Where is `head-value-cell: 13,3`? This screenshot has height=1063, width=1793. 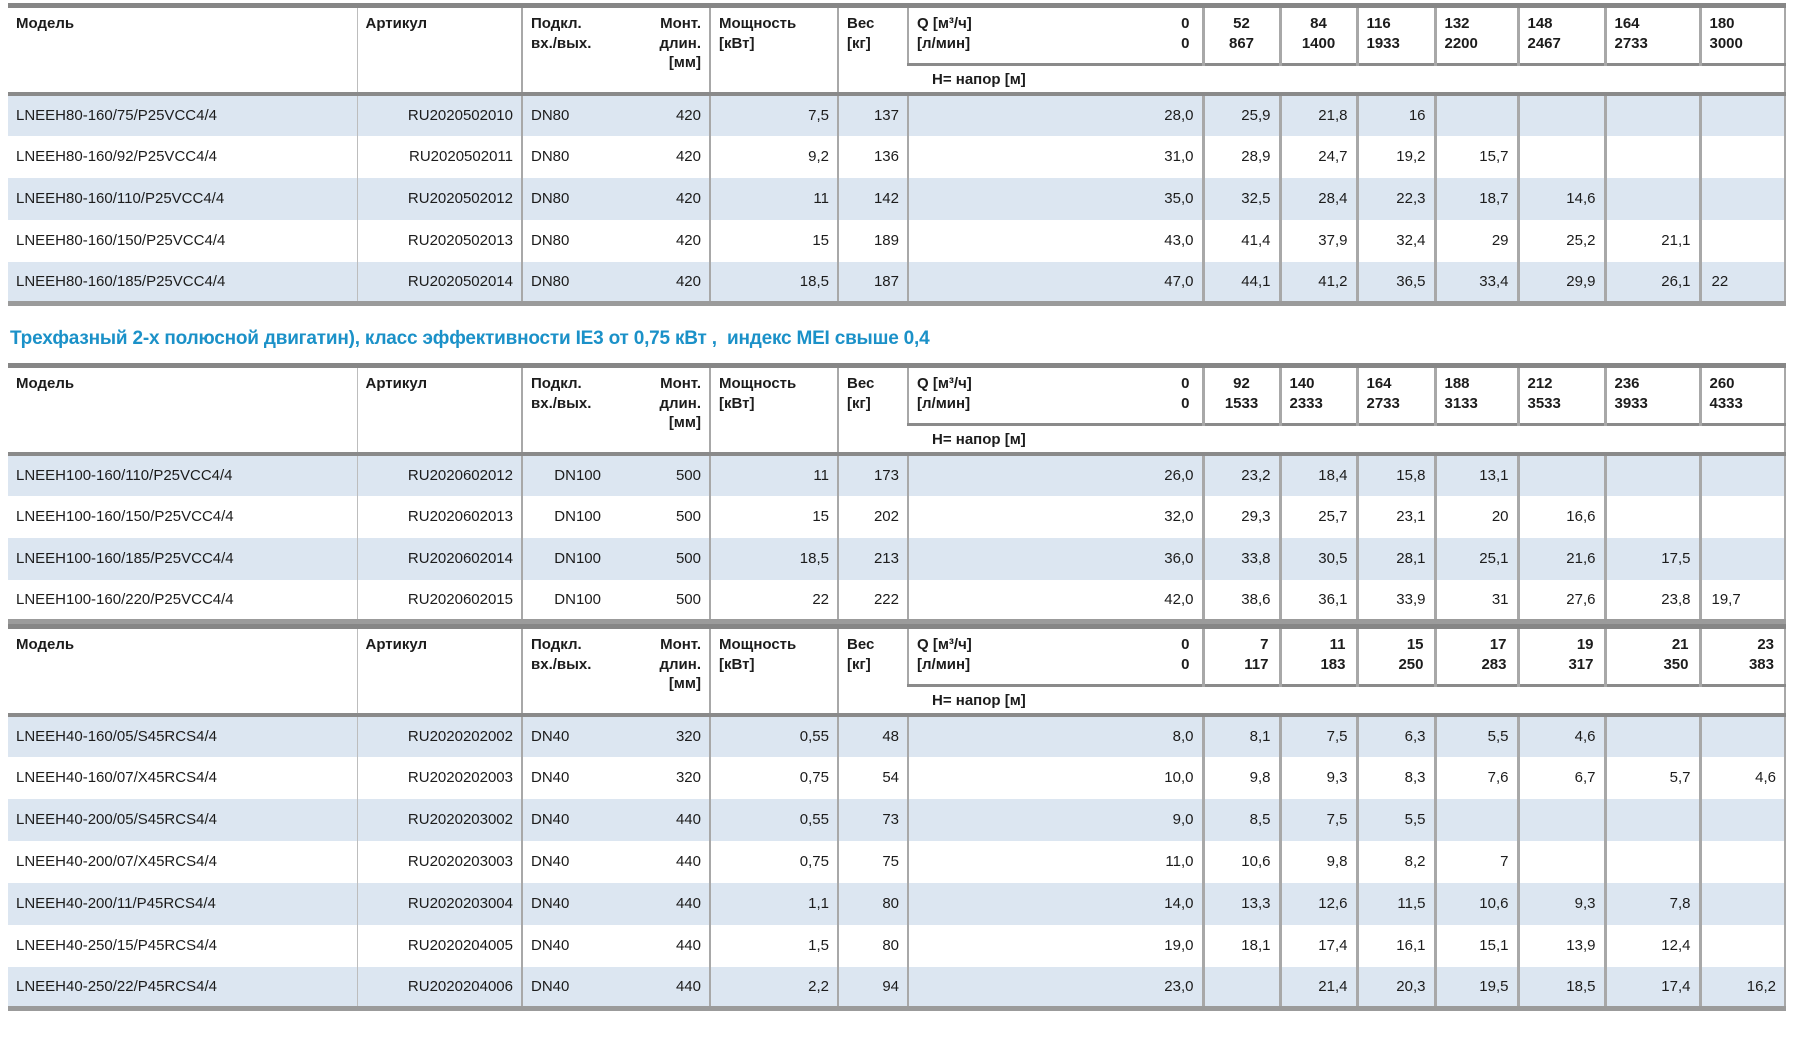
head-value-cell: 13,3 is located at coordinates (1240, 903).